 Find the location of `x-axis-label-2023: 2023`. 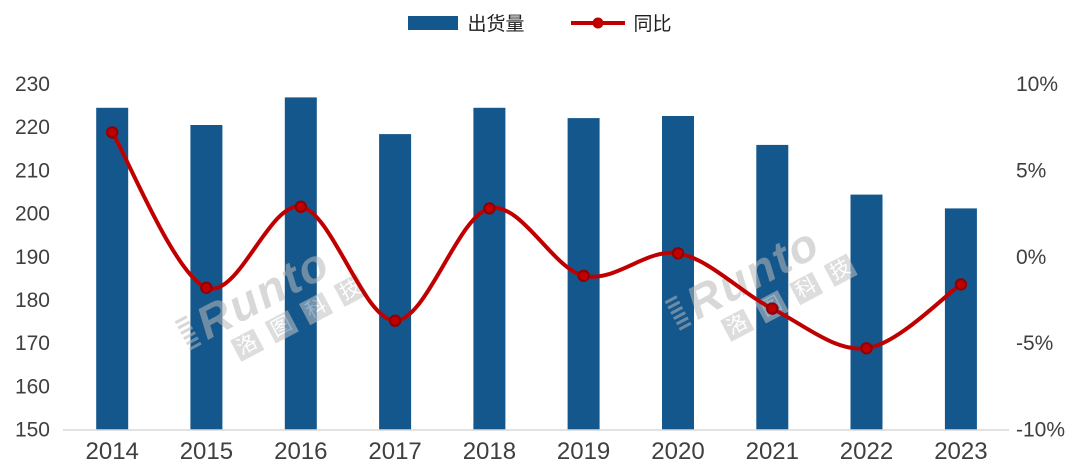

x-axis-label-2023: 2023 is located at coordinates (960, 451).